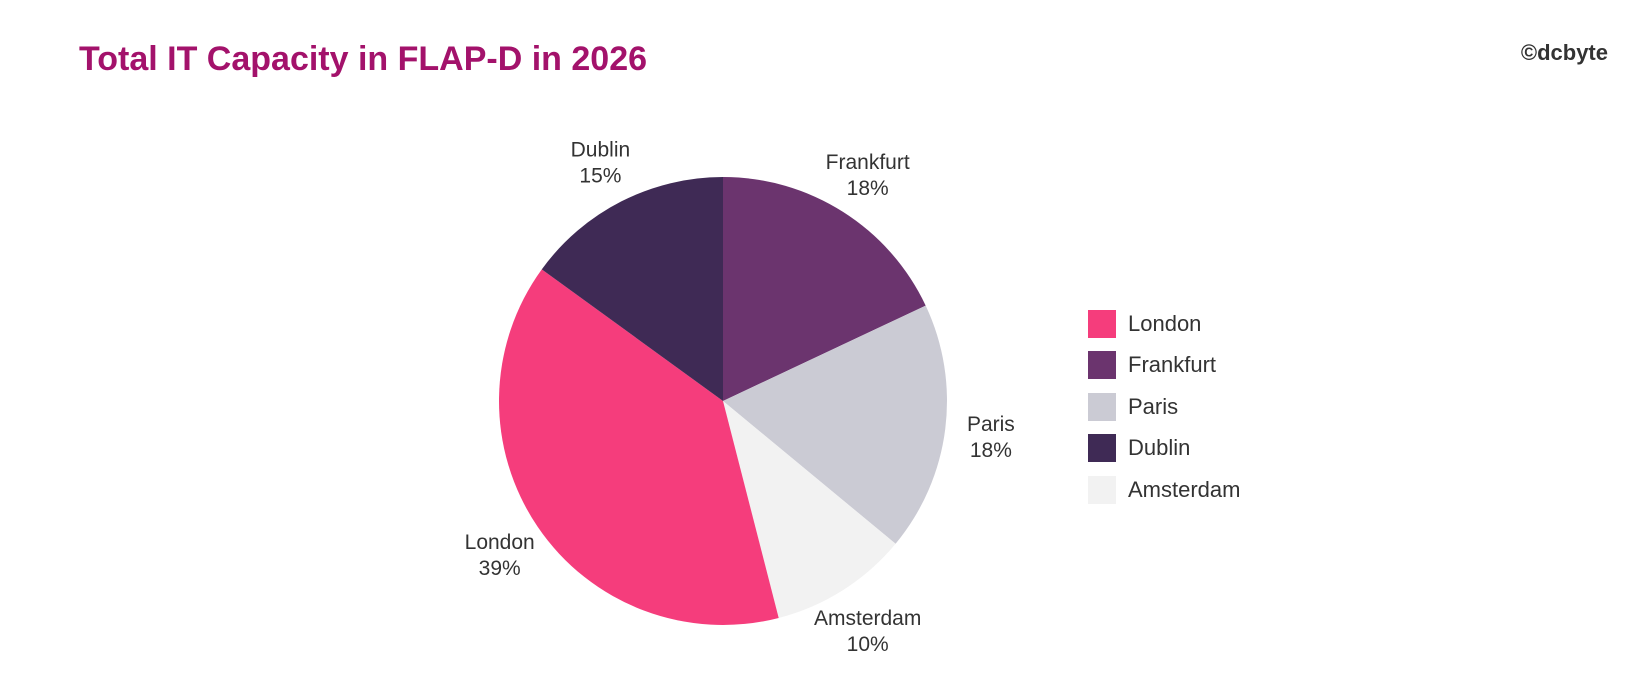  Describe the element at coordinates (600, 175) in the screenshot. I see `slice-percent-dublin: 15%` at that location.